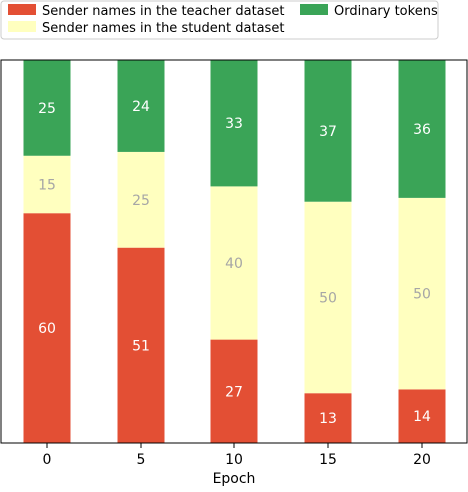 Image resolution: width=468 pixels, height=492 pixels. What do you see at coordinates (328, 460) in the screenshot?
I see `x-tick-label: 15` at bounding box center [328, 460].